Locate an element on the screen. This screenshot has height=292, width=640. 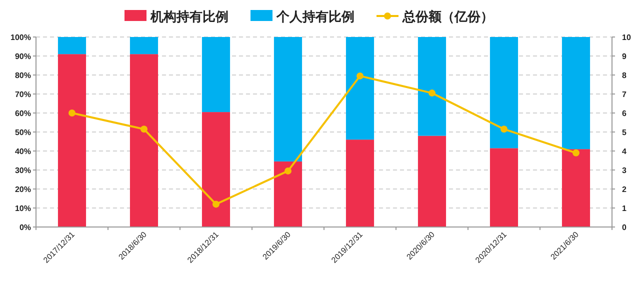
y2-tick-label: 4 is located at coordinates (624, 151).